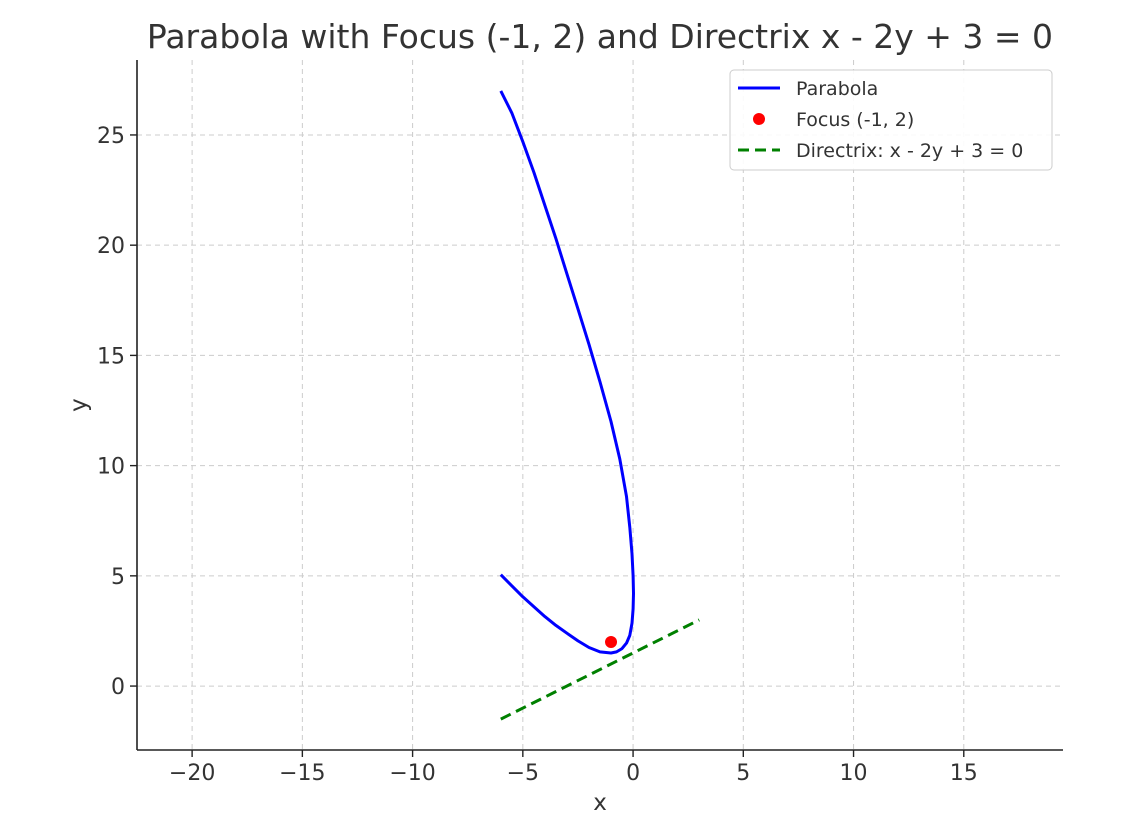 Image resolution: width=1137 pixels, height=831 pixels. What do you see at coordinates (964, 773) in the screenshot?
I see `x-tick-label: 15` at bounding box center [964, 773].